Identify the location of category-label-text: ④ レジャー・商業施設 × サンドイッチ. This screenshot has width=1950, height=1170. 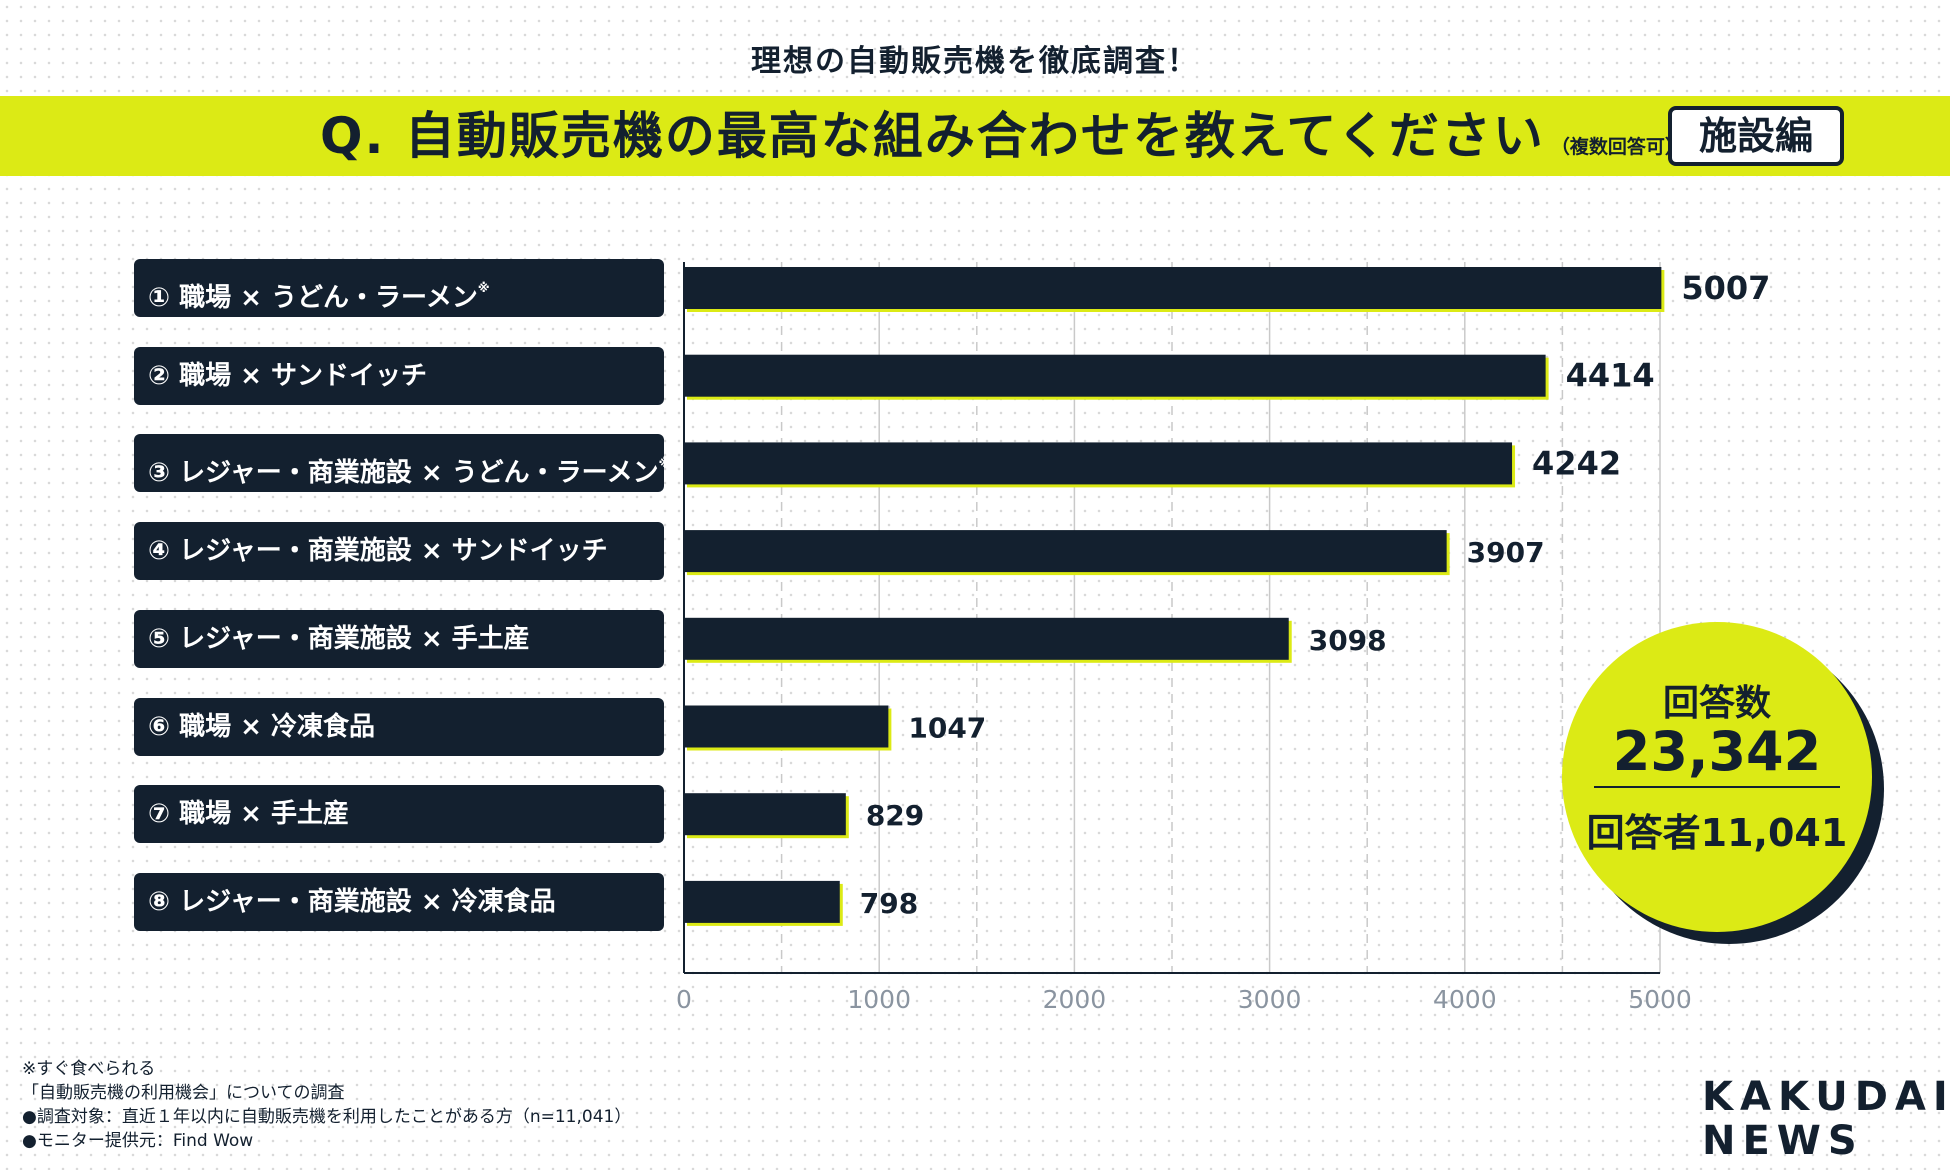
(378, 551).